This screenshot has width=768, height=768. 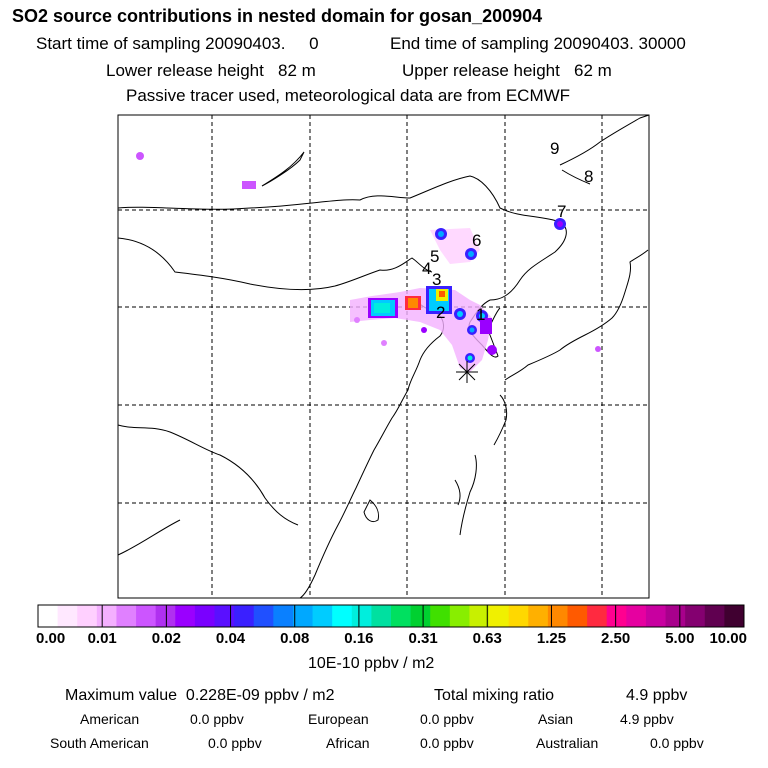 What do you see at coordinates (616, 638) in the screenshot?
I see `colorbar-tick-label: 2.50` at bounding box center [616, 638].